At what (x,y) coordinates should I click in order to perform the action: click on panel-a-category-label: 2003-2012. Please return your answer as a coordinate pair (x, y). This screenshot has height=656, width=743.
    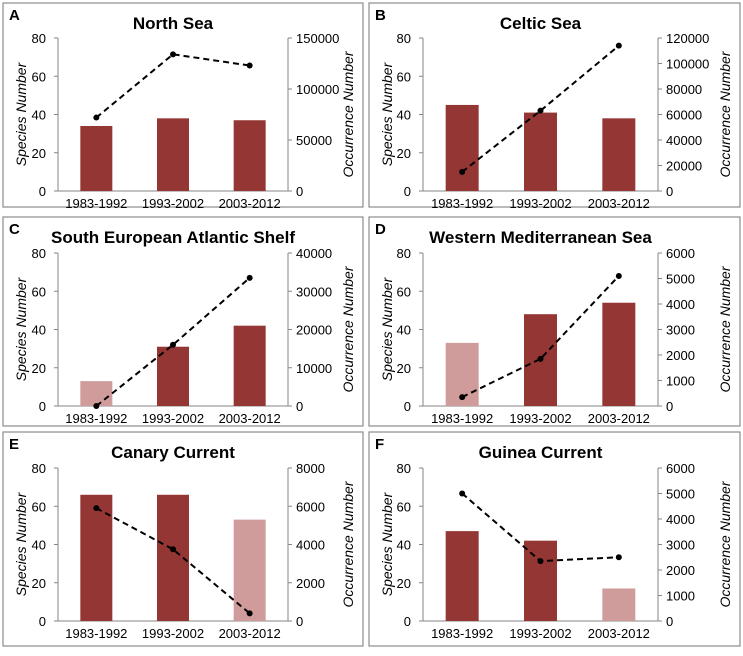
    Looking at the image, I should click on (250, 203).